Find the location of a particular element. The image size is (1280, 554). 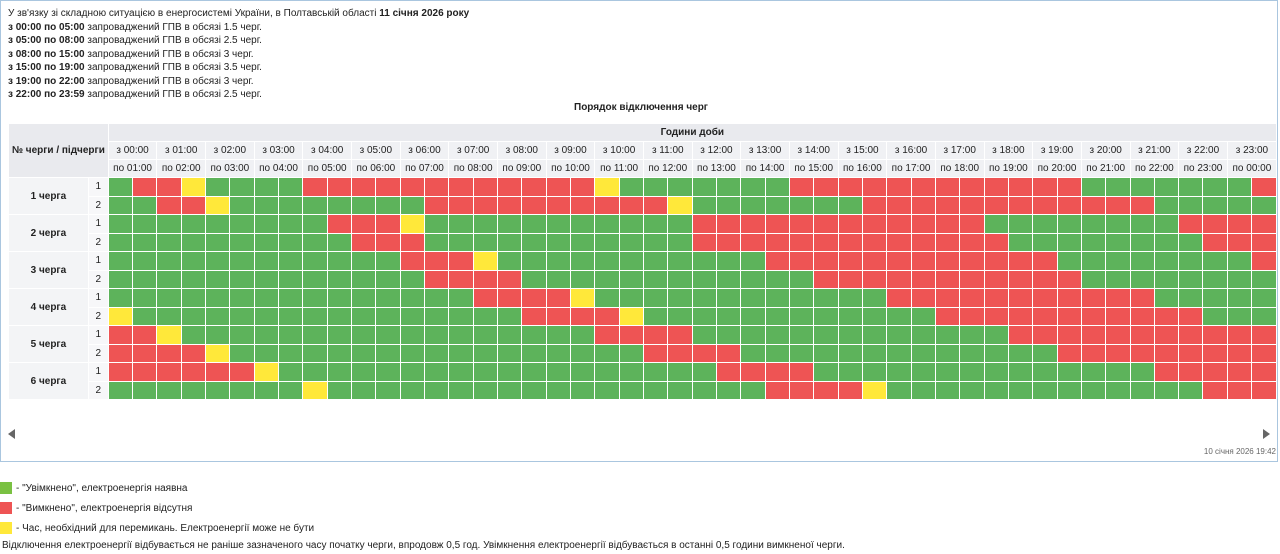

queue-row: 2 черга 1 is located at coordinates (642, 233).